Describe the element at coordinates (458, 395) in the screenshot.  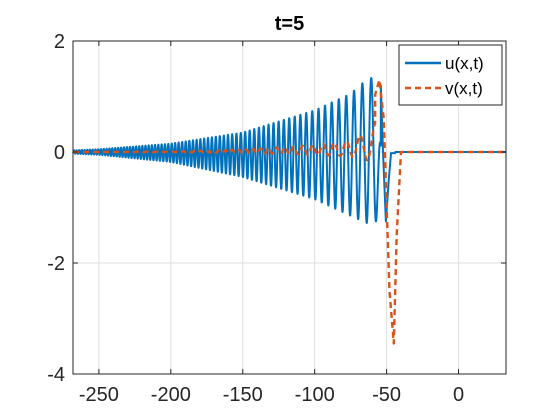
I see `x-tick-label: 0` at that location.